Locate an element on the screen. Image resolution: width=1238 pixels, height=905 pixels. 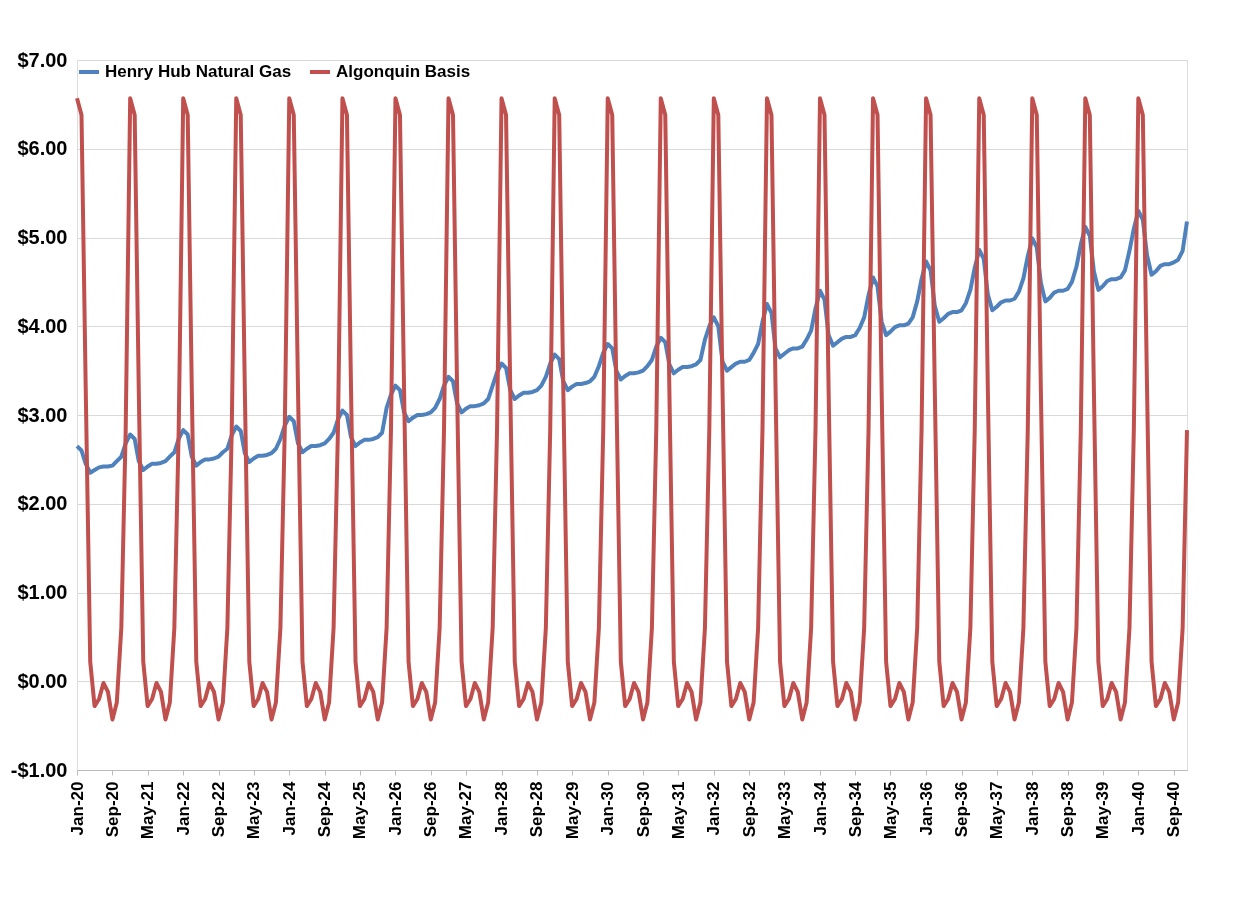
y-tick-label: $4.00 is located at coordinates (42, 325).